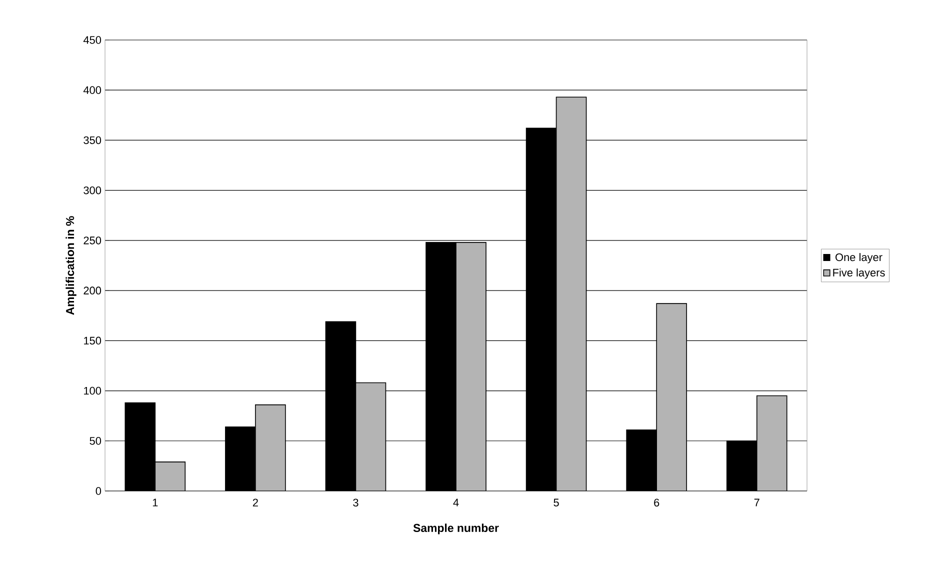 Image resolution: width=937 pixels, height=584 pixels. I want to click on x-tick-label: 7, so click(757, 502).